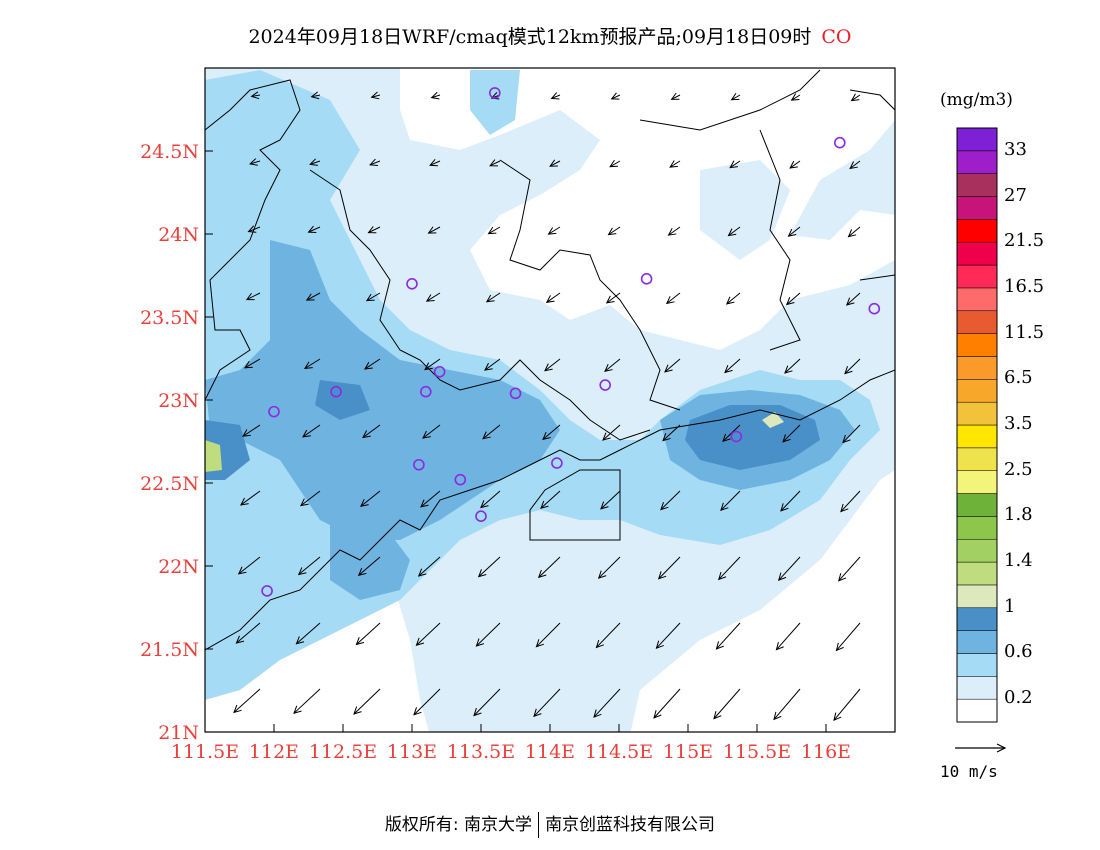 This screenshot has height=850, width=1100. Describe the element at coordinates (205, 752) in the screenshot. I see `x-tick-label: 111.5E` at that location.